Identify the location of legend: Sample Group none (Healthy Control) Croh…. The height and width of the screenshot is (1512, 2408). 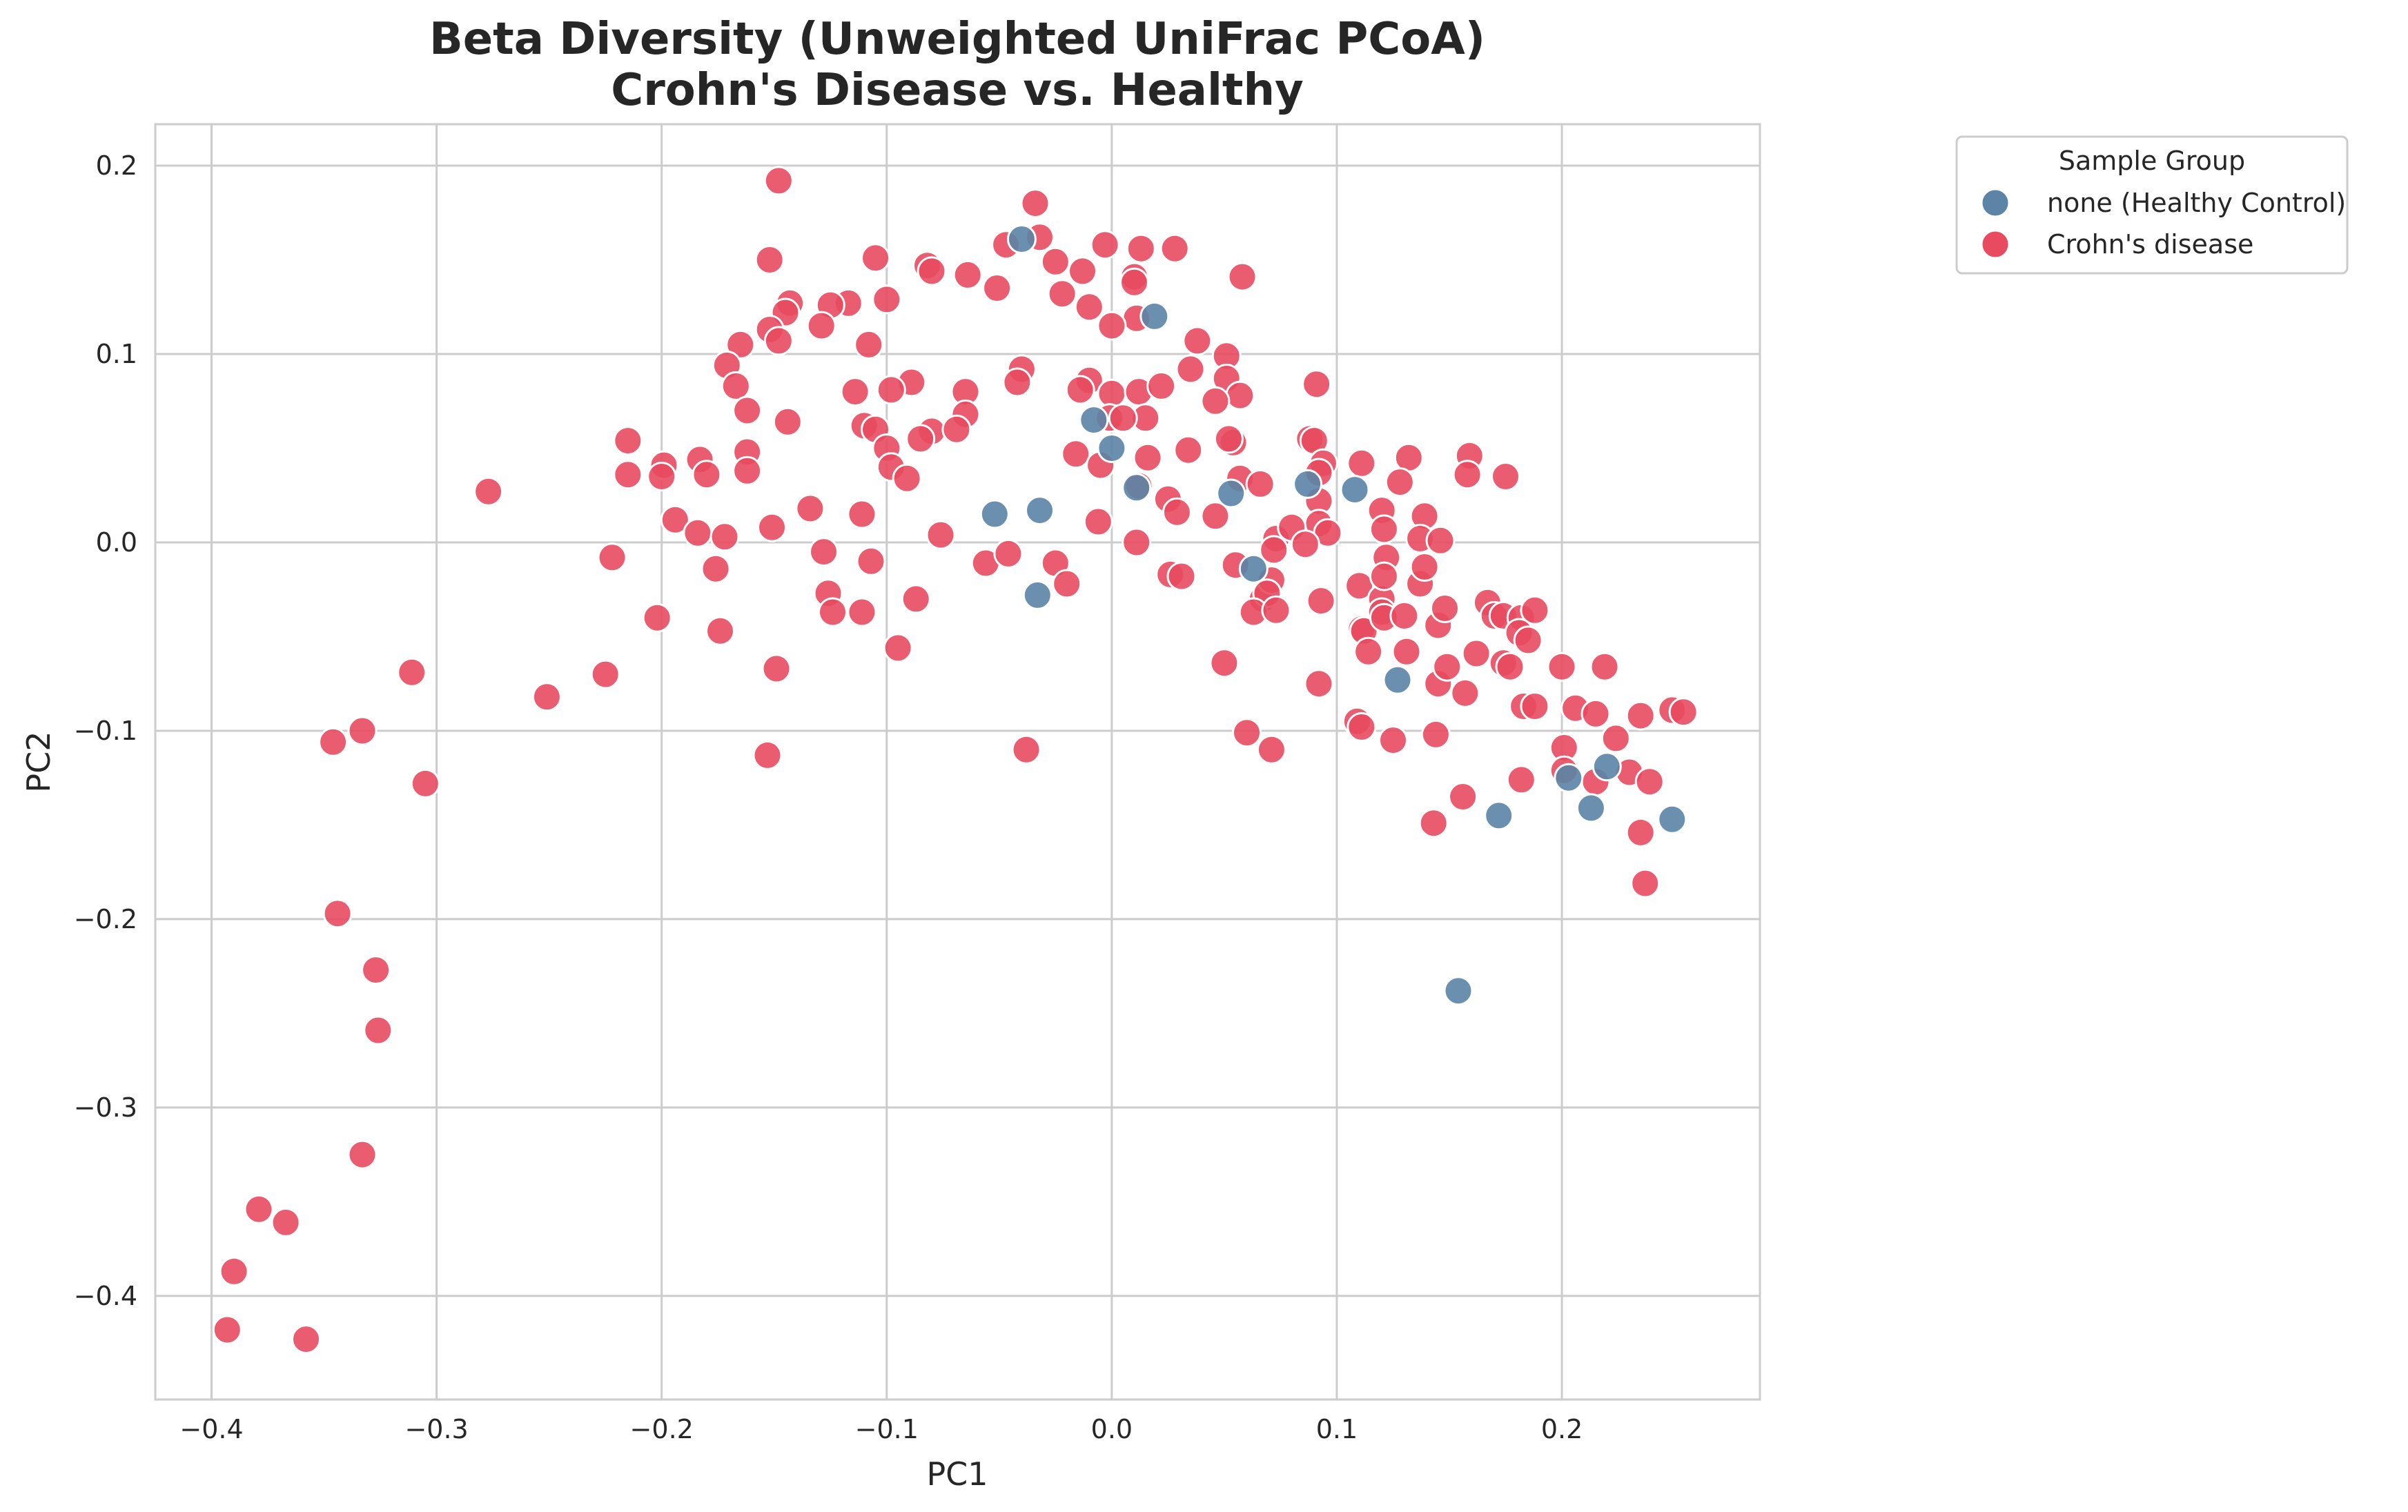
(2152, 205).